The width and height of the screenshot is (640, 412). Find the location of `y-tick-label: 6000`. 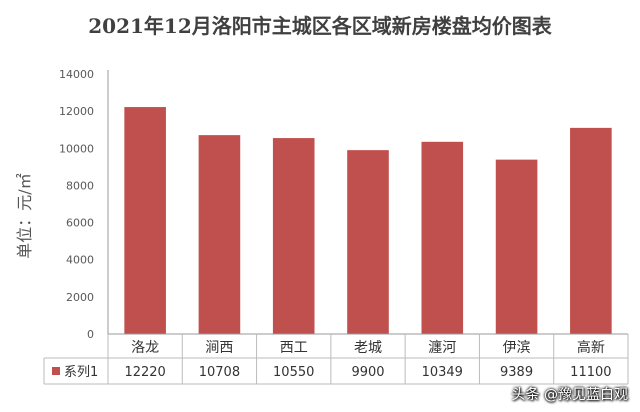

y-tick-label: 6000 is located at coordinates (80, 223).